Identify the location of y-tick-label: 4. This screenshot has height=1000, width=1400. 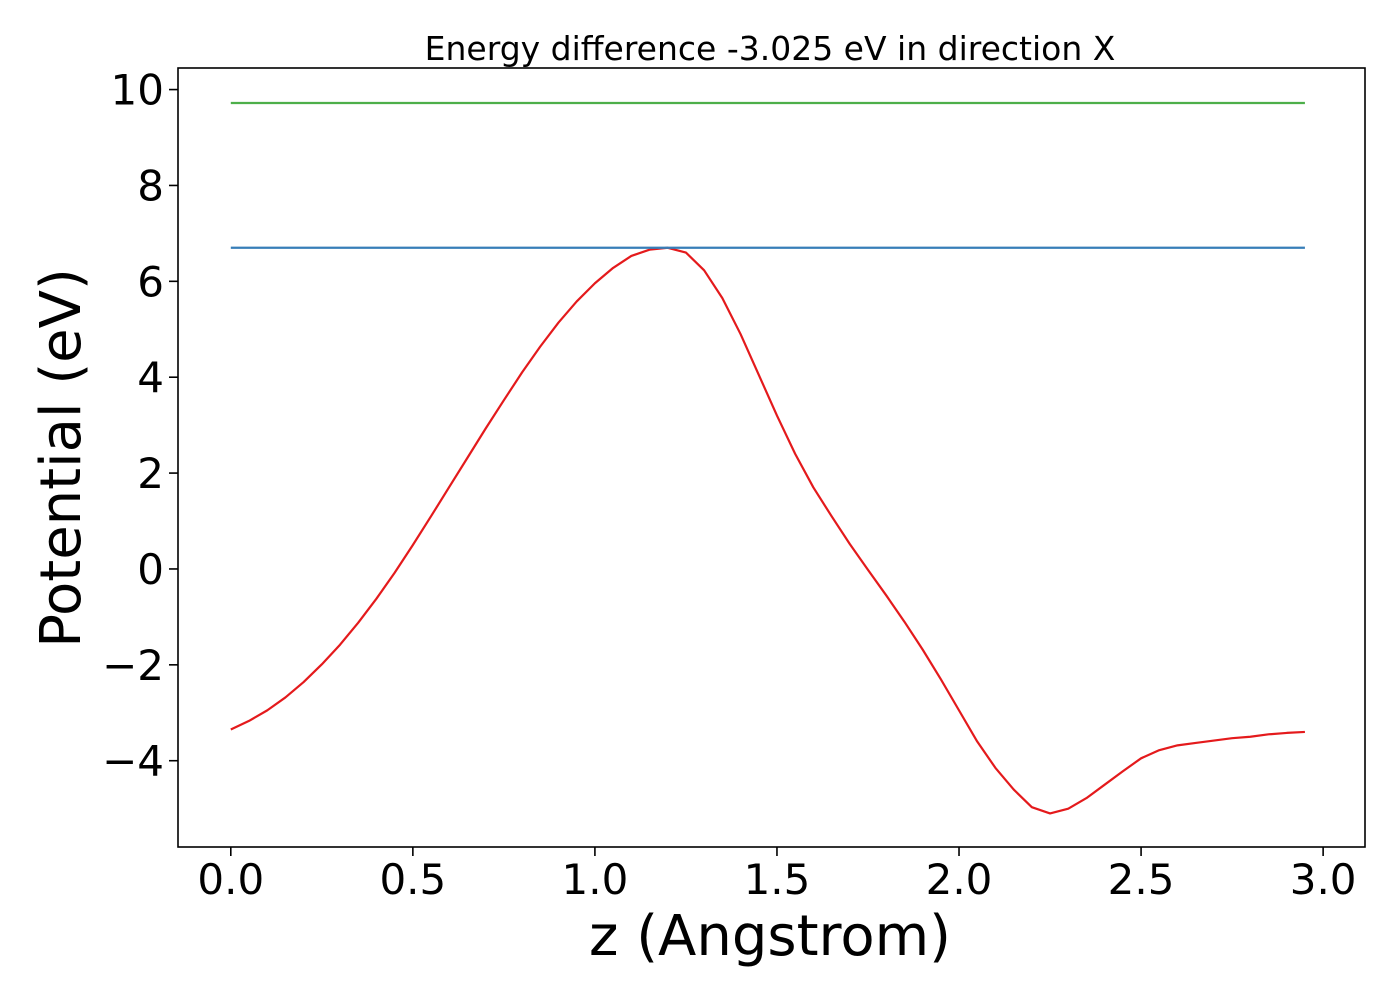
(150, 377).